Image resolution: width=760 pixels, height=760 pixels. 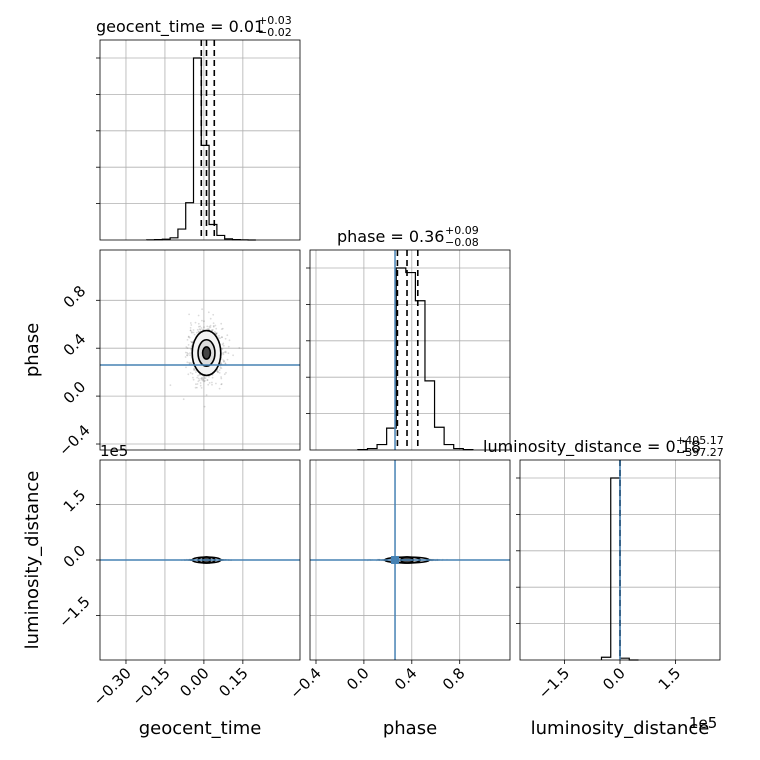 What do you see at coordinates (112, 686) in the screenshot?
I see `xtick-label-geocent_time: −0.30` at bounding box center [112, 686].